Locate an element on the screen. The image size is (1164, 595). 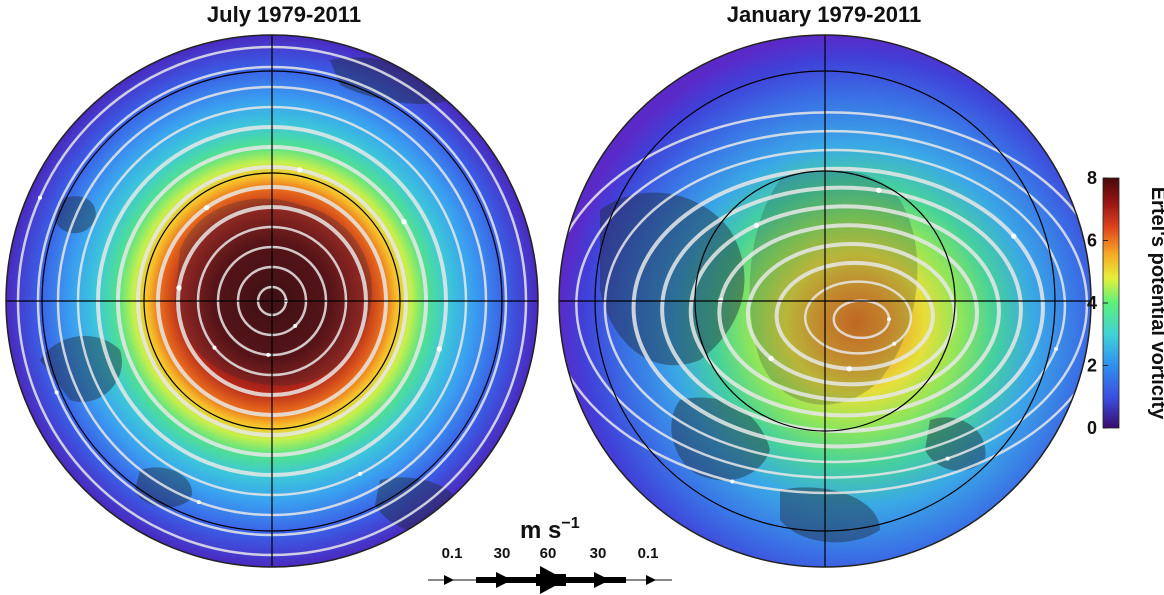
colorbar-label: Ertel's potential vorticity is located at coordinates (1155, 303).